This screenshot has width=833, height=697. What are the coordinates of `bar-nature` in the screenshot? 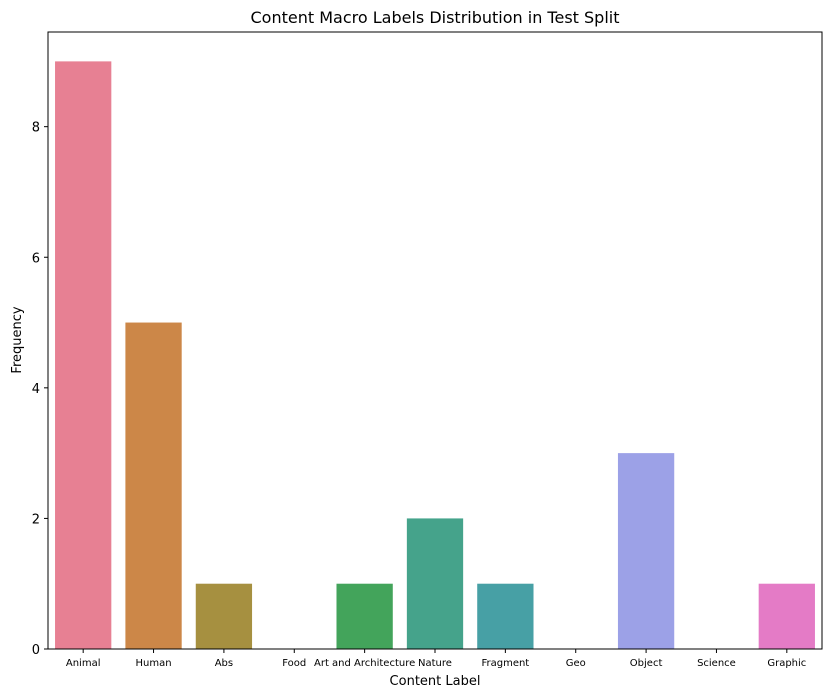 It's located at (435, 583).